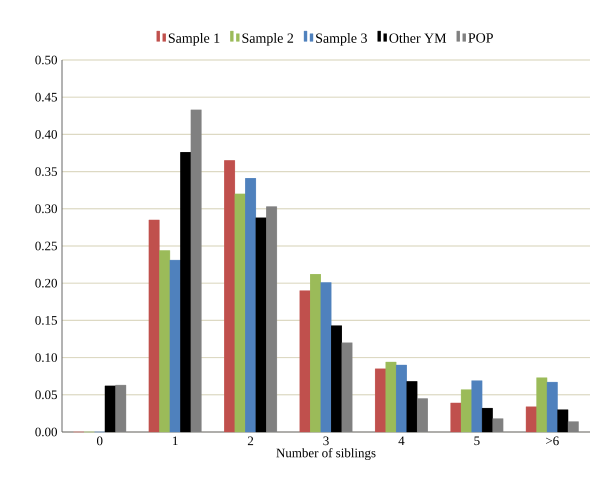  I want to click on y-tick-label: 0.05, so click(46, 395).